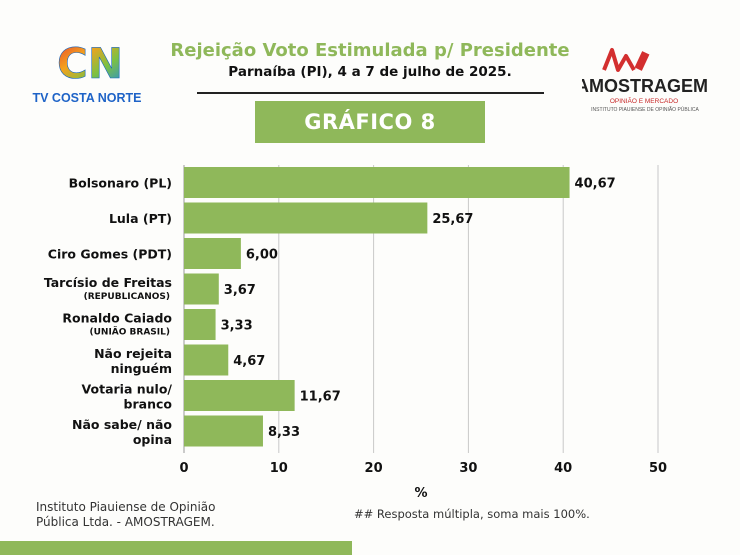 The height and width of the screenshot is (555, 740). What do you see at coordinates (279, 468) in the screenshot?
I see `x-tick-label: 10` at bounding box center [279, 468].